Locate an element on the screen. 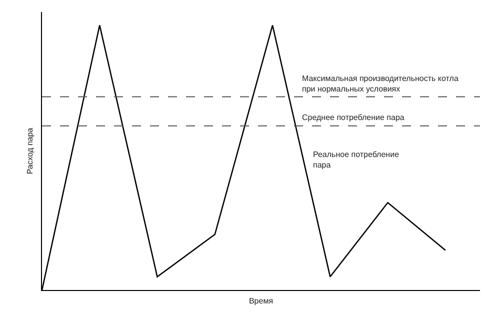 Image resolution: width=500 pixels, height=326 pixels. ref-line-label: Среднее потребление пара is located at coordinates (353, 117).